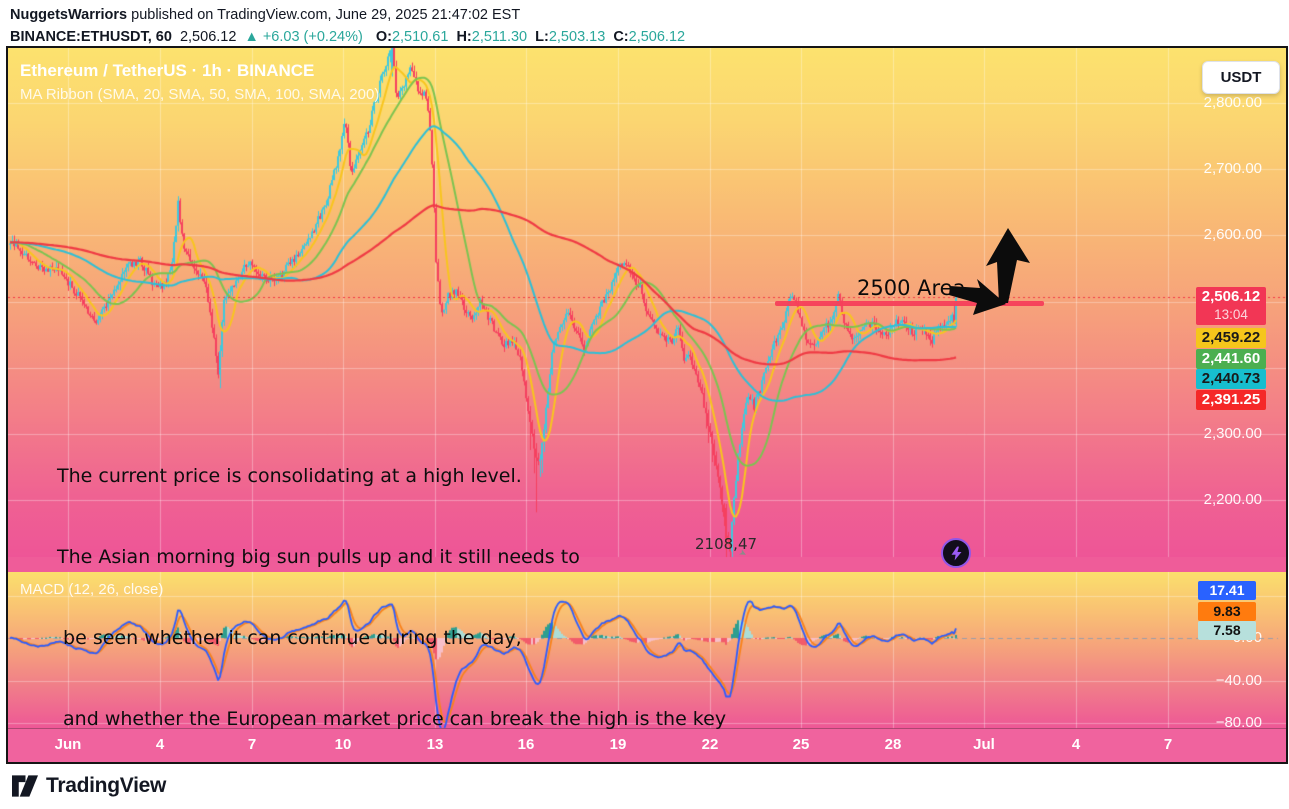 The image size is (1289, 809). I want to click on sma-value-badge: 2,440.73, so click(1231, 379).